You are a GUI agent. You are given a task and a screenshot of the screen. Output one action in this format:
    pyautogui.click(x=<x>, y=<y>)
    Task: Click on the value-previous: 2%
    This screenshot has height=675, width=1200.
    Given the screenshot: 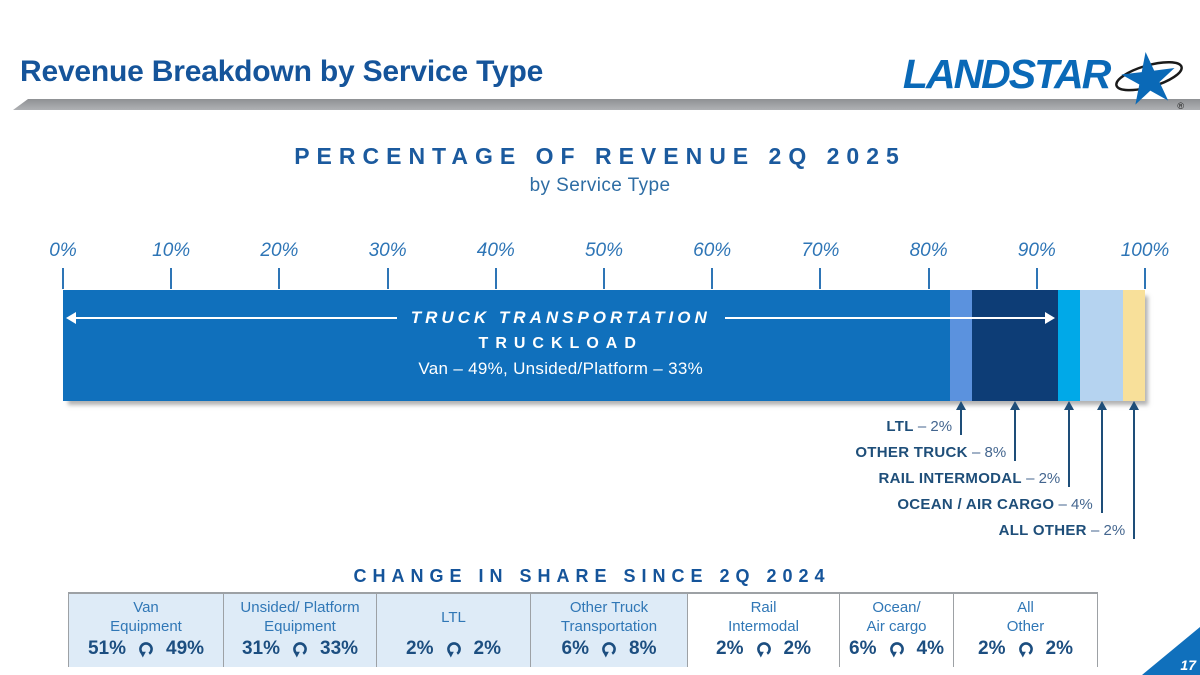 What is the action you would take?
    pyautogui.click(x=730, y=648)
    